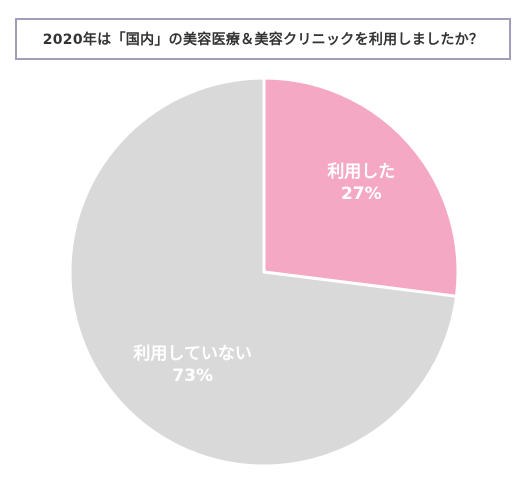 The image size is (530, 480). What do you see at coordinates (192, 376) in the screenshot?
I see `slice-value-label: 73%` at bounding box center [192, 376].